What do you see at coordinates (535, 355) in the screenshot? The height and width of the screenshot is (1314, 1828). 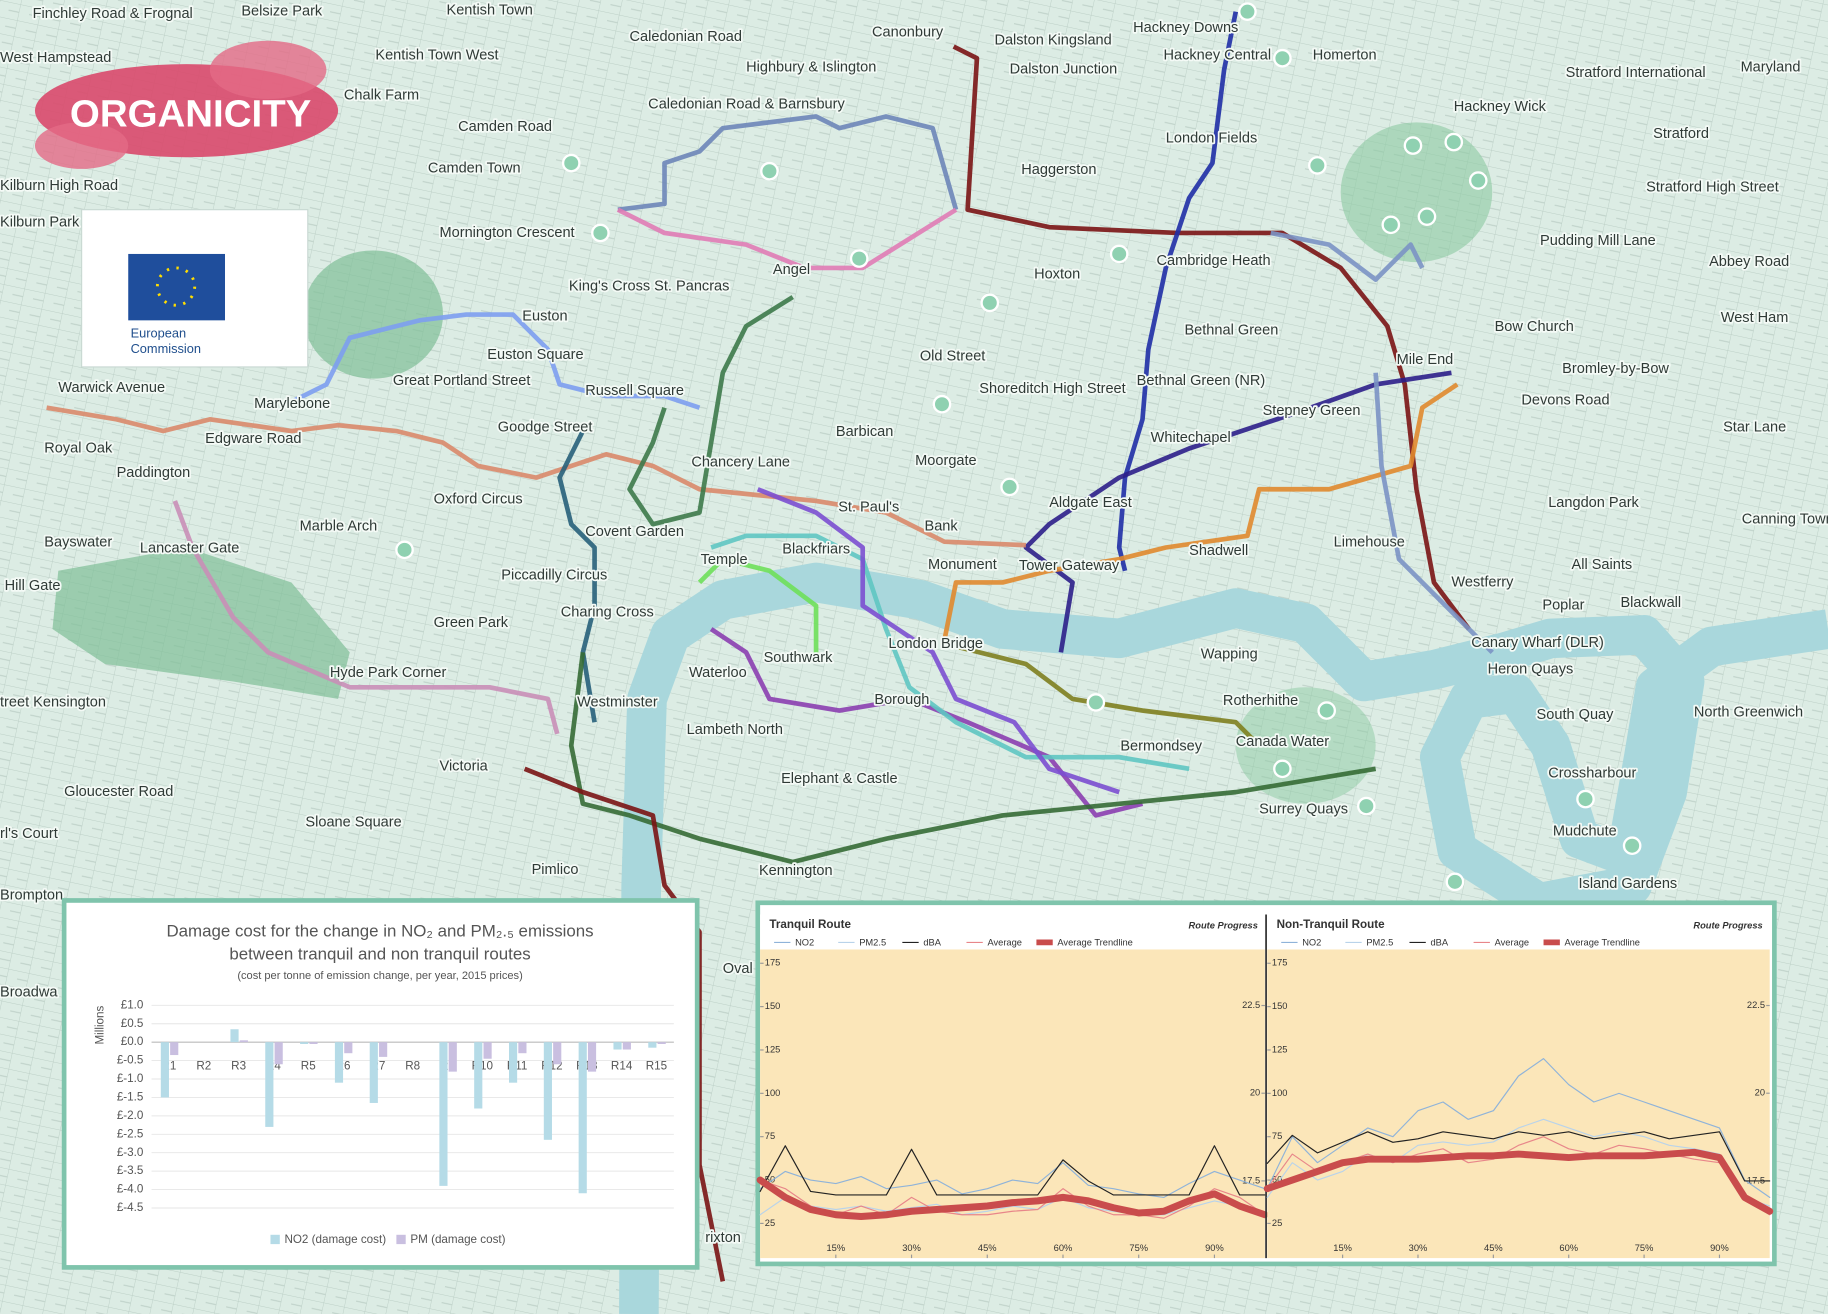 I see `station-label: Euston Square` at bounding box center [535, 355].